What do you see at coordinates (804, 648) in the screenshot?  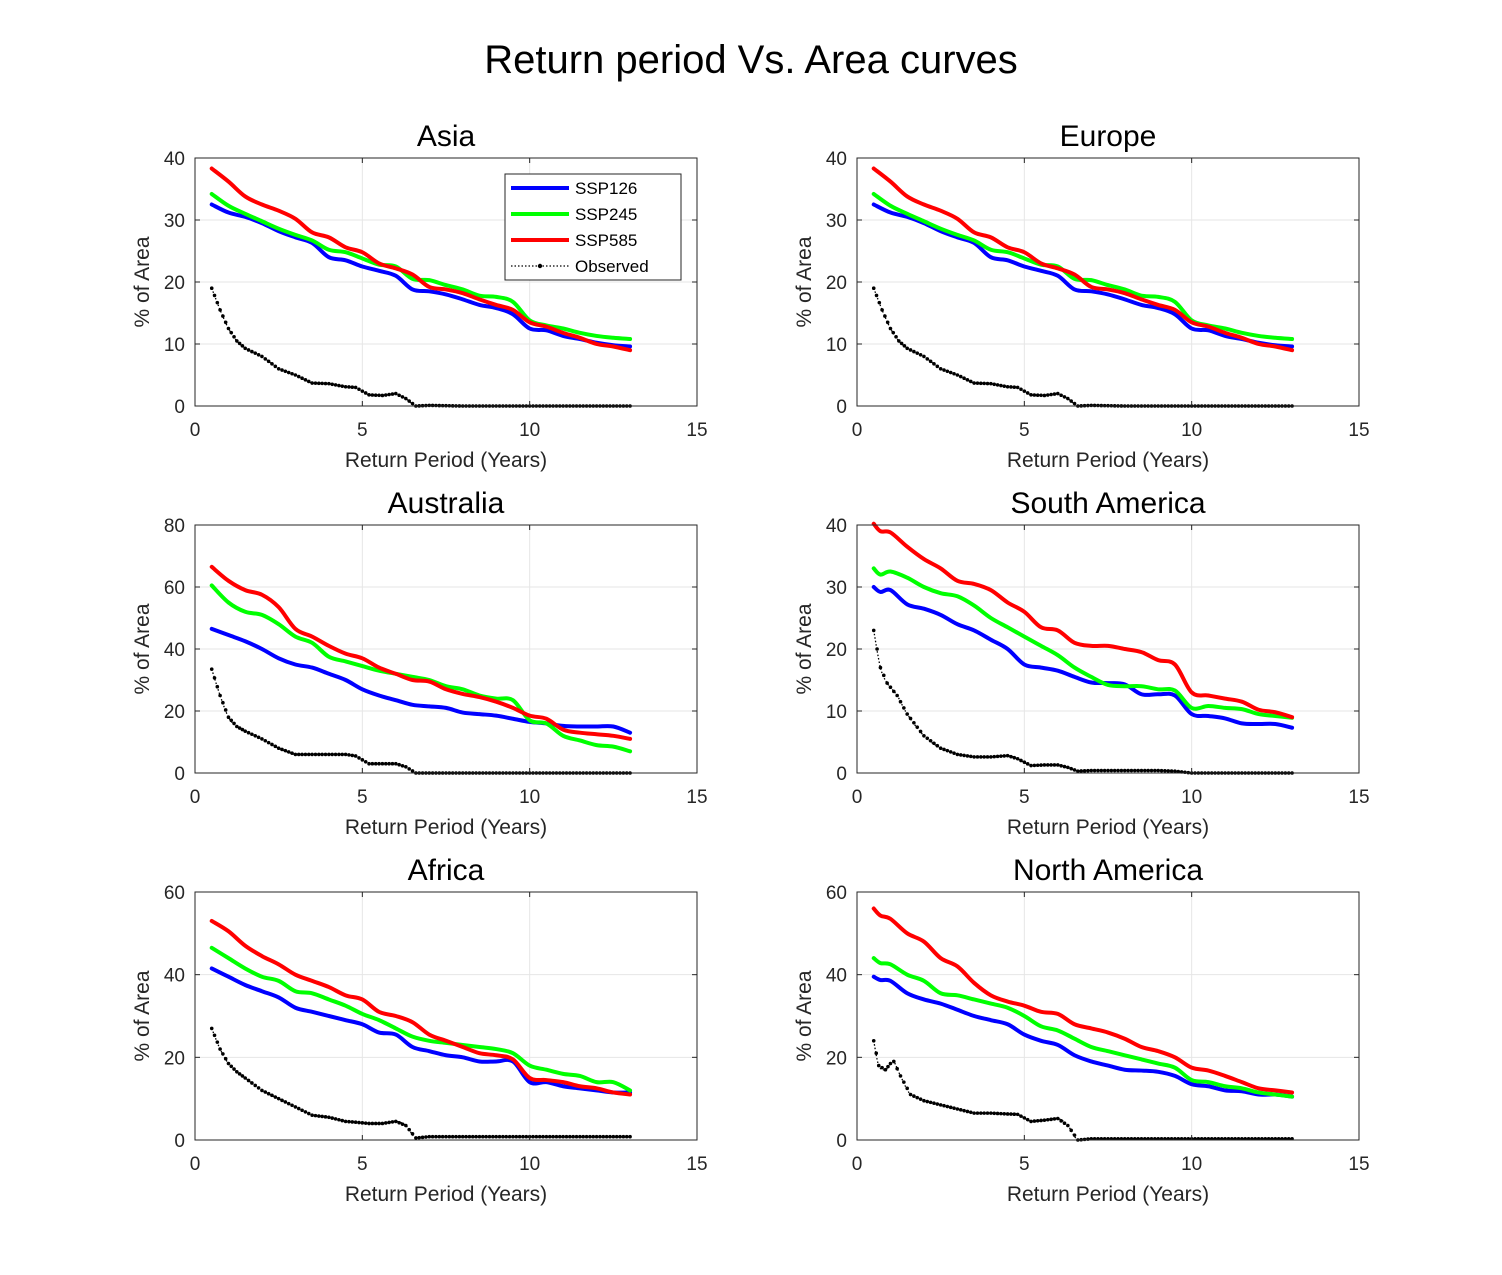 I see `y-axis-label: % of Area` at bounding box center [804, 648].